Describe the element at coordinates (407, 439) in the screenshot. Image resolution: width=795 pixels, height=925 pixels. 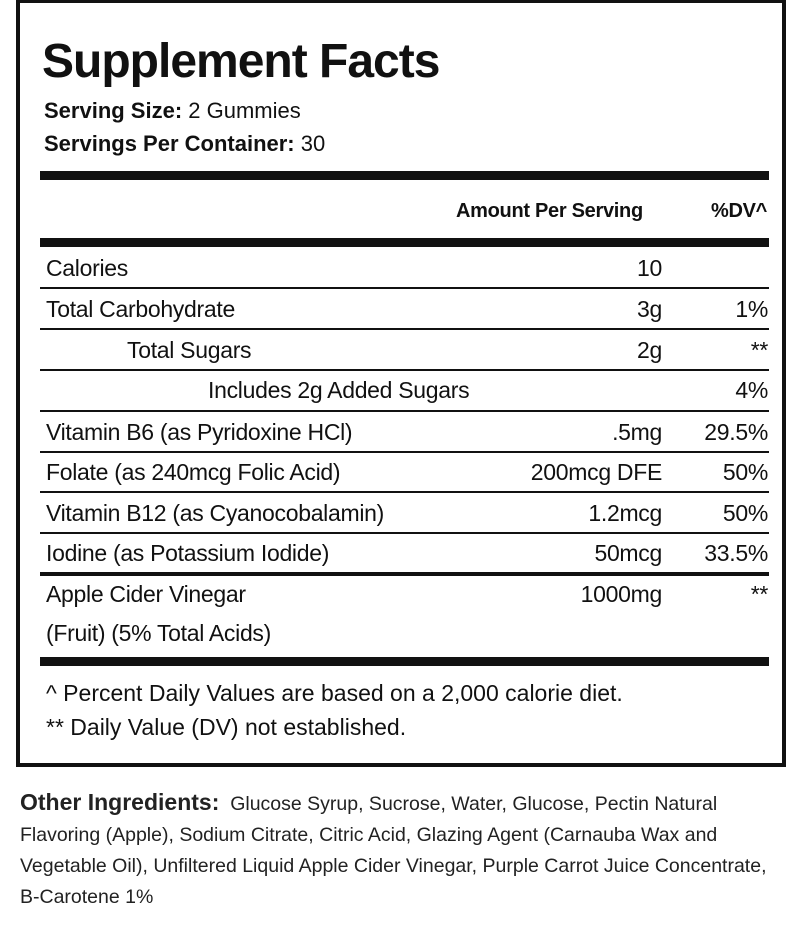
I see `table-row: Vitamin B6 (as Pyridoxine HCl) .5mg 29.5%` at that location.